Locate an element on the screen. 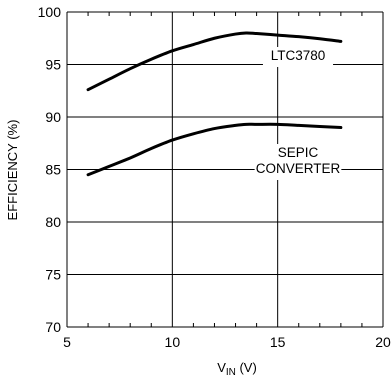 The height and width of the screenshot is (383, 391). series-label-line: LTC3780 is located at coordinates (298, 55).